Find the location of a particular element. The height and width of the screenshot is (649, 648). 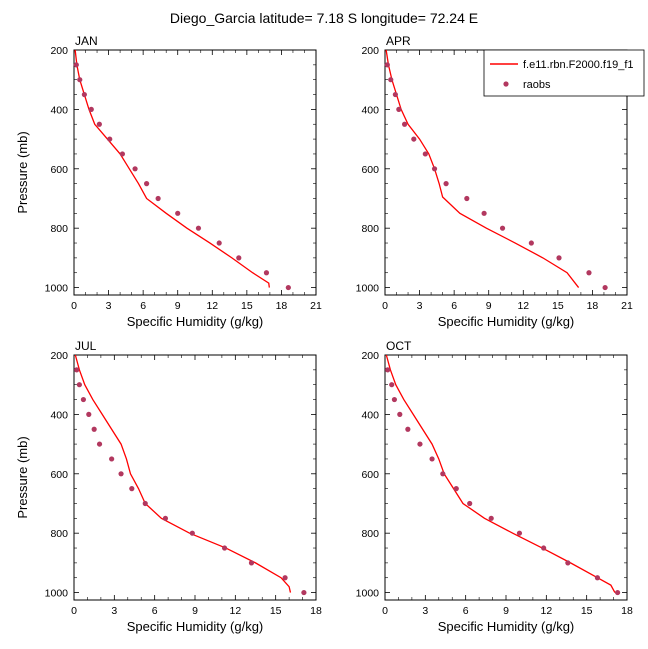

legend: f.e11.rbn.F2000.f19_f1 raobs is located at coordinates (564, 73).